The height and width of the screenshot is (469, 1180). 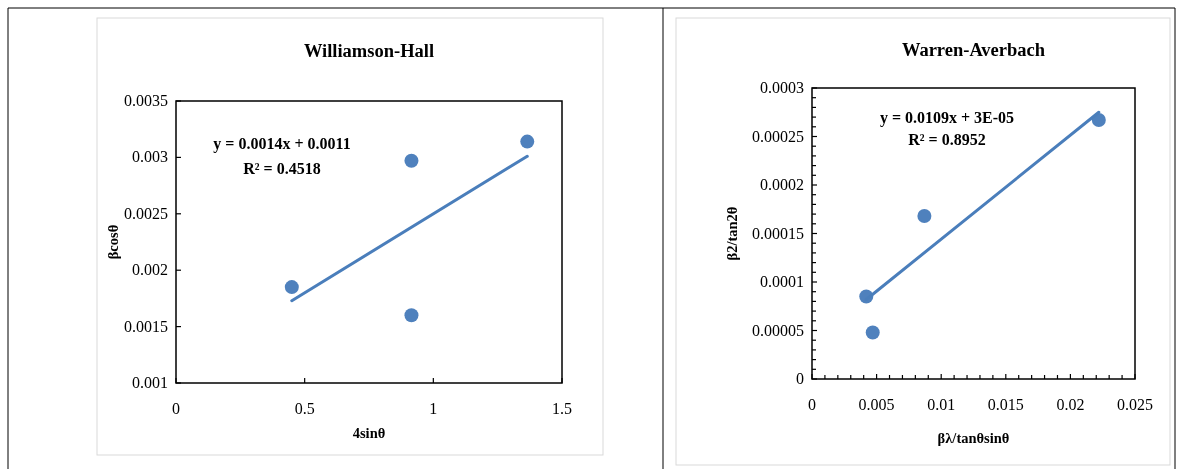 What do you see at coordinates (782, 87) in the screenshot?
I see `y-tick-label: 0.0003` at bounding box center [782, 87].